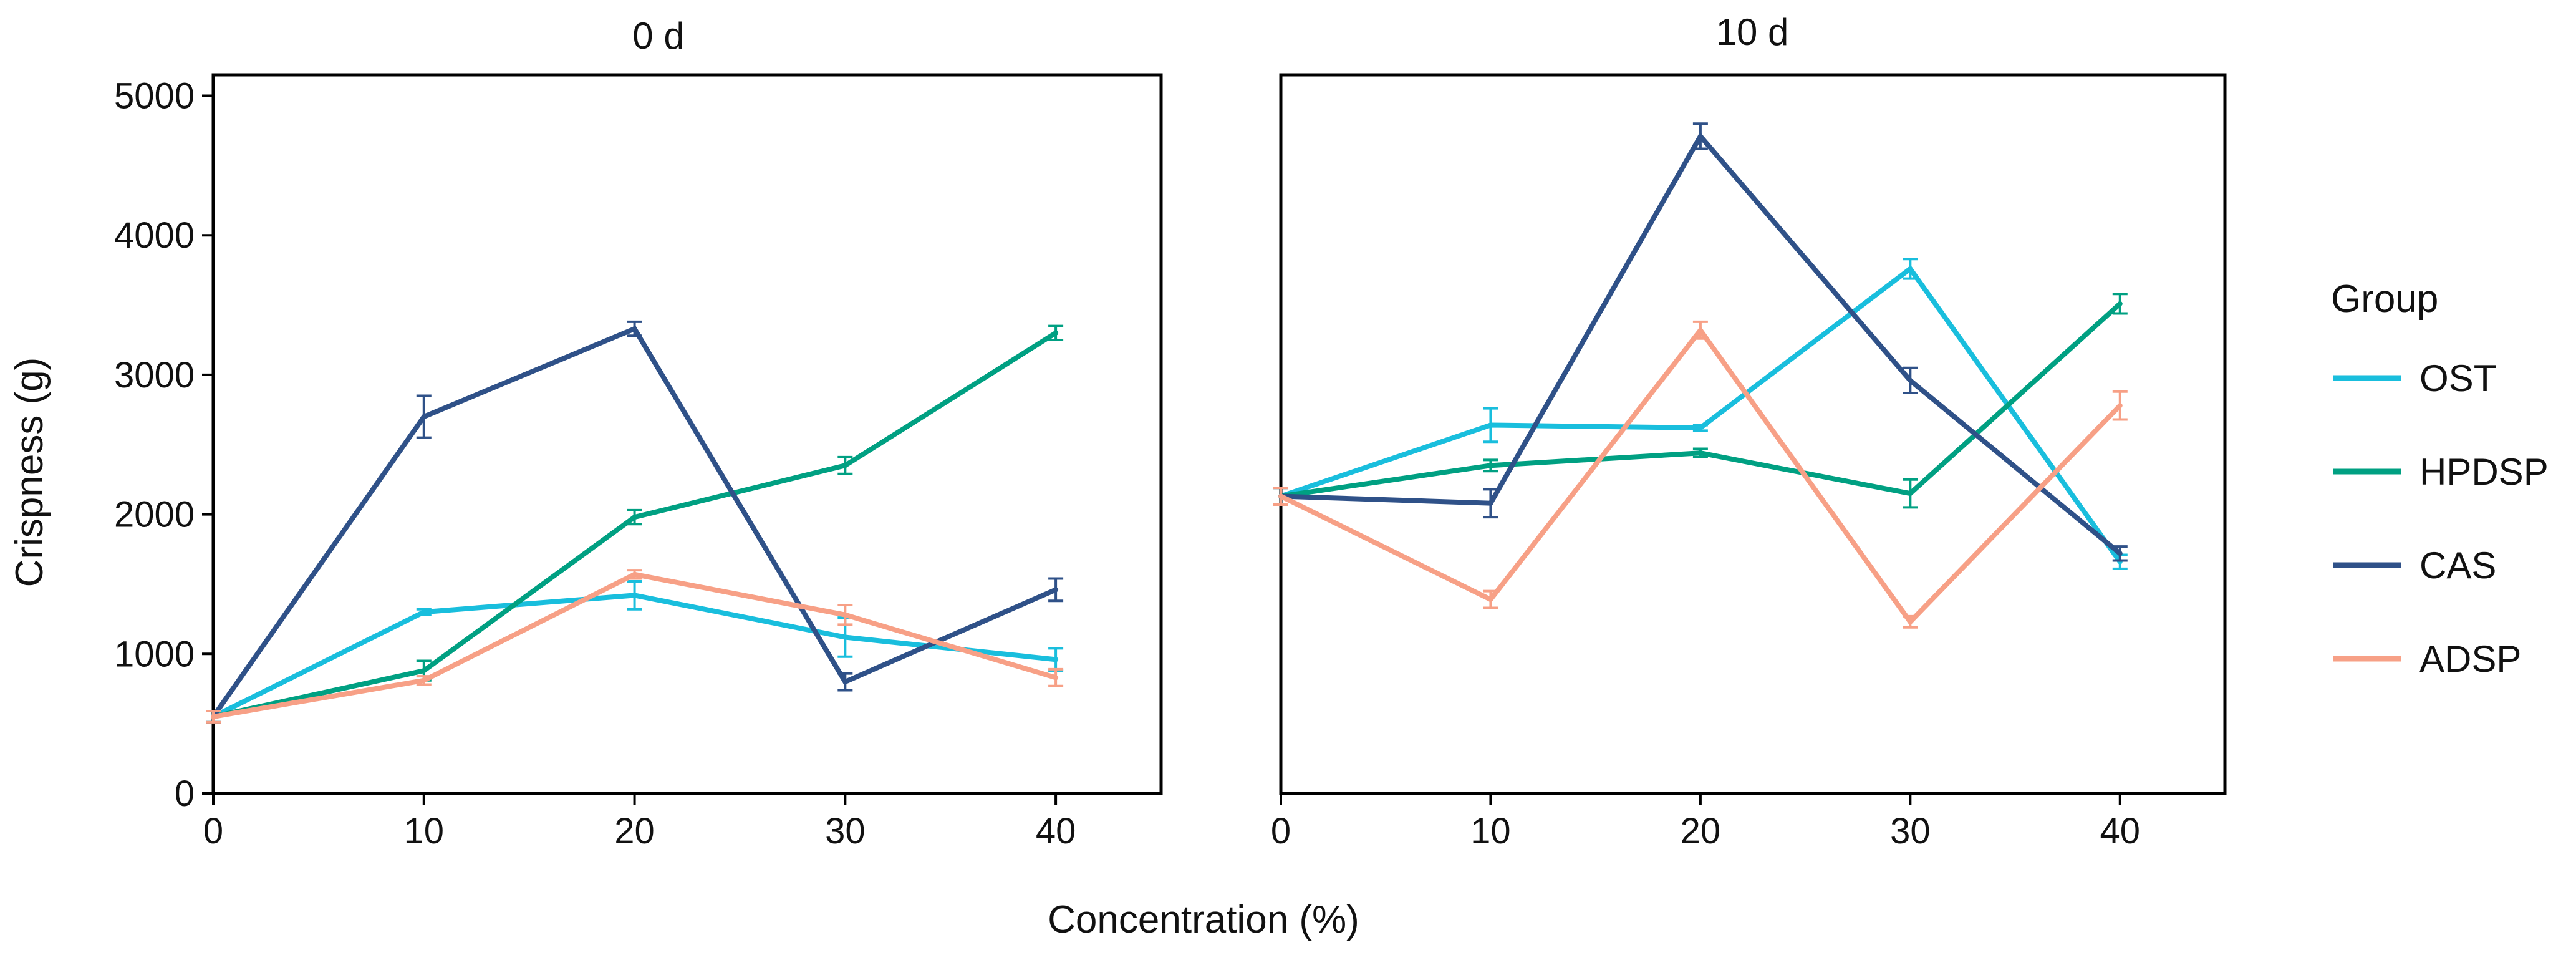  I want to click on x-tick-label-0-d-10: 10, so click(424, 831).